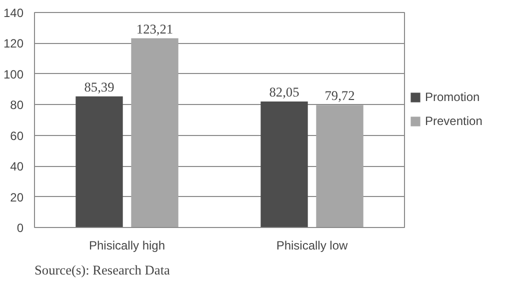  What do you see at coordinates (13, 13) in the screenshot?
I see `y-tick-label: 140` at bounding box center [13, 13].